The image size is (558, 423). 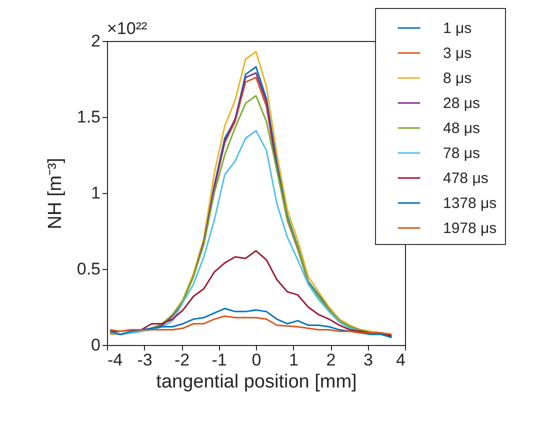 I want to click on x-tick-label: -4, so click(x=115, y=360).